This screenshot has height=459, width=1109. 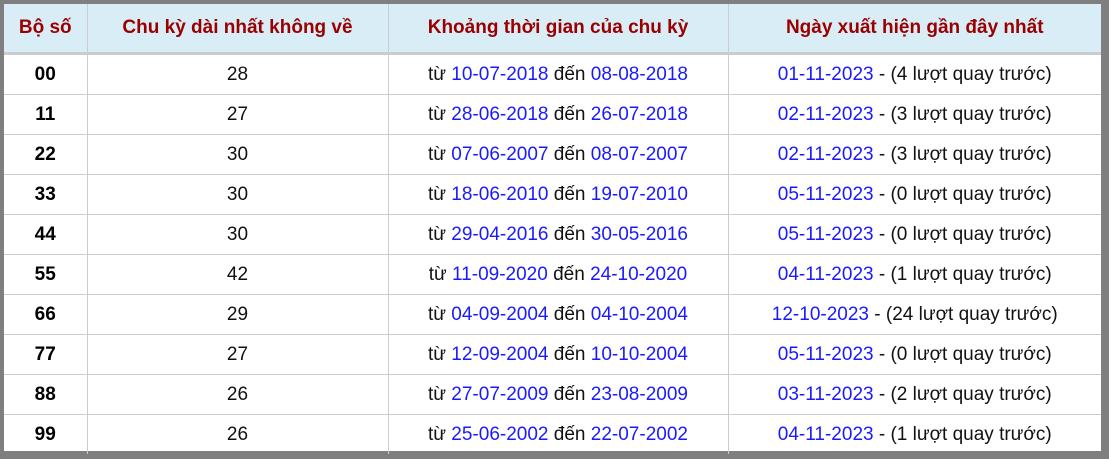 I want to click on start-date-link: 28-06-2018, so click(x=500, y=114).